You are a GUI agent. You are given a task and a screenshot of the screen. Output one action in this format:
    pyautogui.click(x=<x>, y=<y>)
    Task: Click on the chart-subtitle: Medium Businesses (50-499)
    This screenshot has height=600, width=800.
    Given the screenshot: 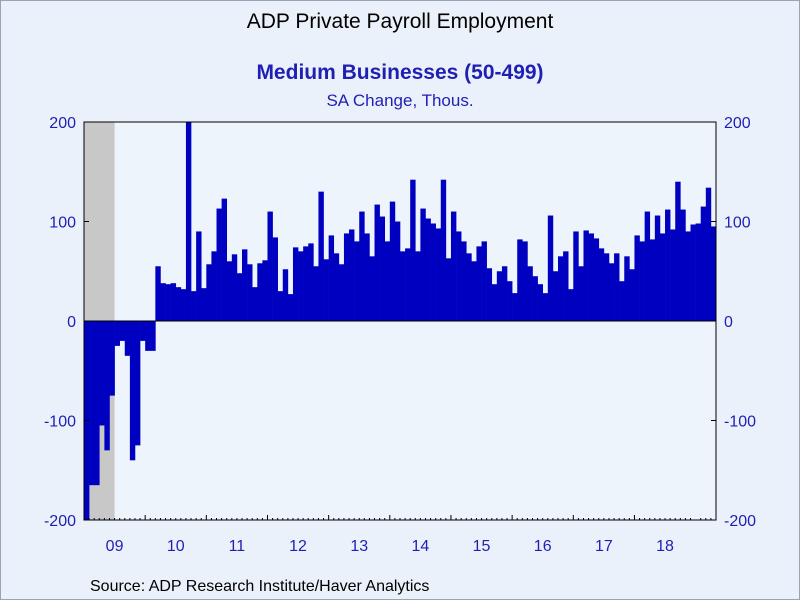 What is the action you would take?
    pyautogui.click(x=400, y=72)
    